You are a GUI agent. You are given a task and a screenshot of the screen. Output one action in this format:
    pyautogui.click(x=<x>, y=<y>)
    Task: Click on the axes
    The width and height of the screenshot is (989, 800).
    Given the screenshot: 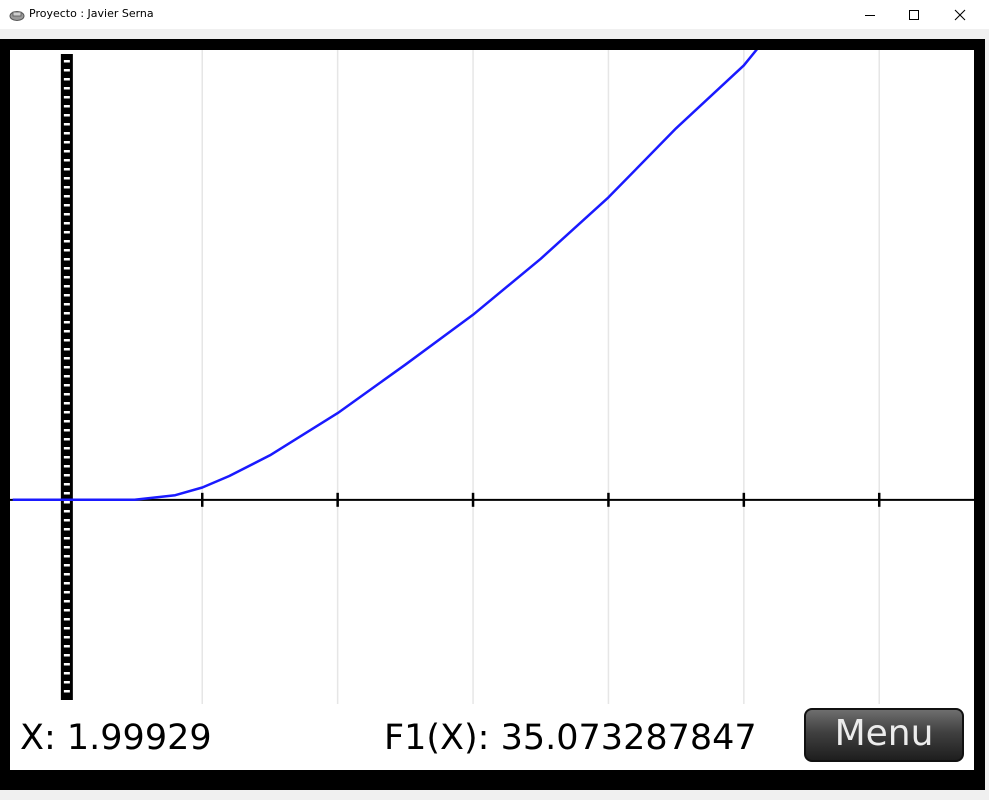 What is the action you would take?
    pyautogui.click(x=492, y=499)
    